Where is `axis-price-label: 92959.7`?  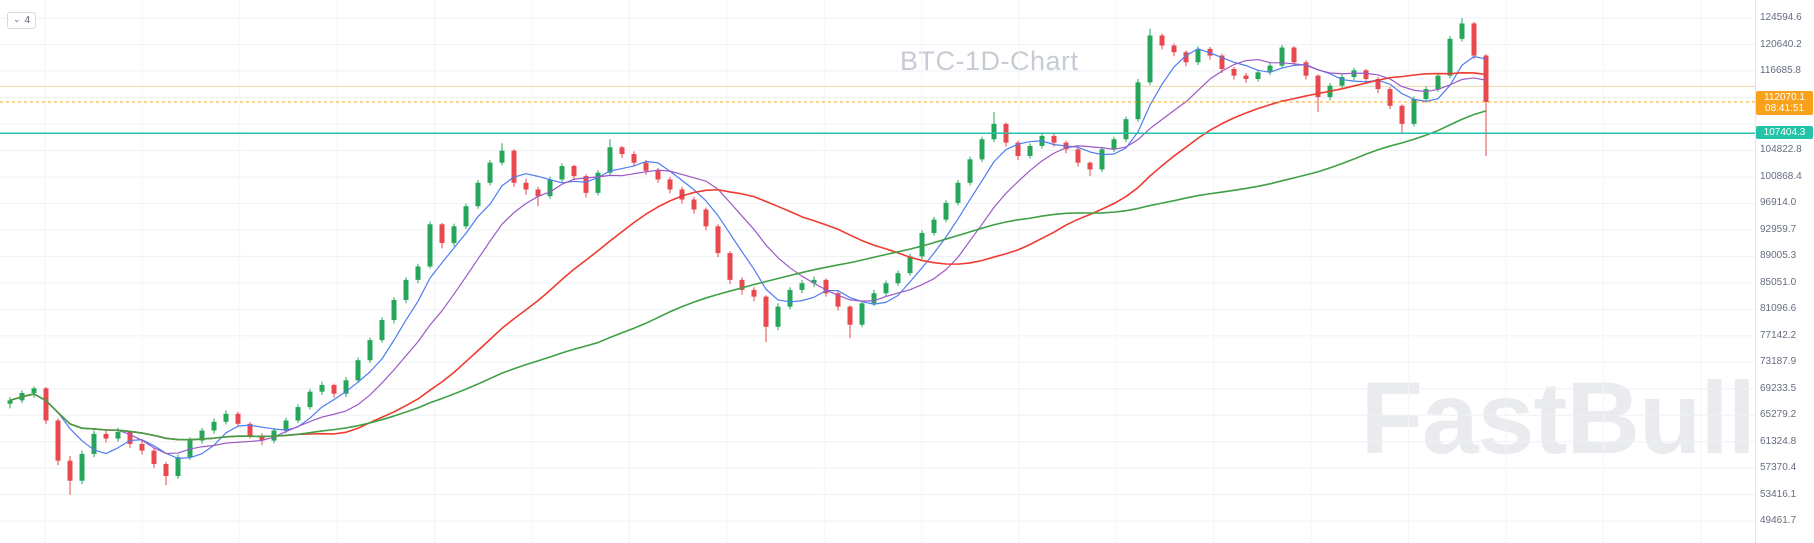 axis-price-label: 92959.7 is located at coordinates (1778, 229).